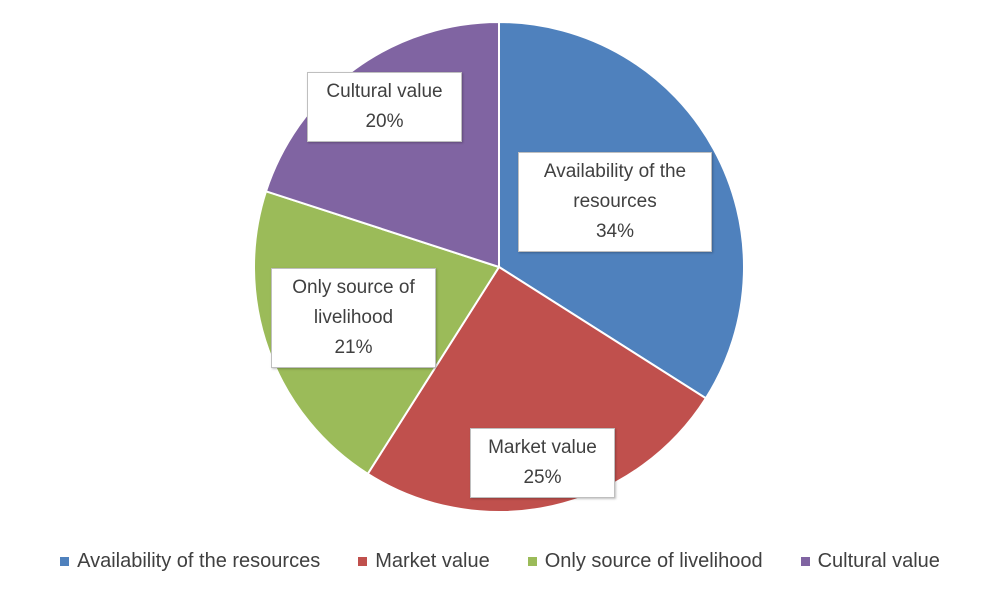  I want to click on legend-item: Availability of the resources, so click(190, 561).